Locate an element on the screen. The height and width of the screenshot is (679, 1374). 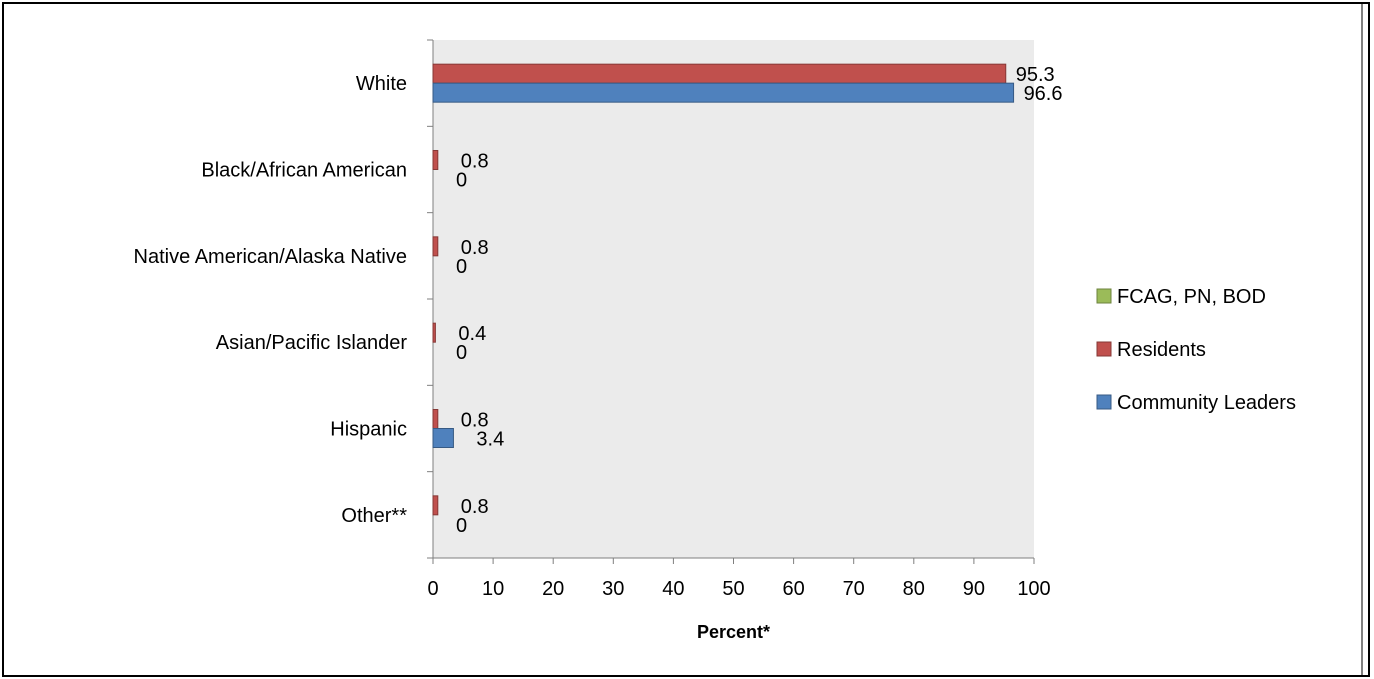
x-axis-title: Percent* is located at coordinates (733, 632).